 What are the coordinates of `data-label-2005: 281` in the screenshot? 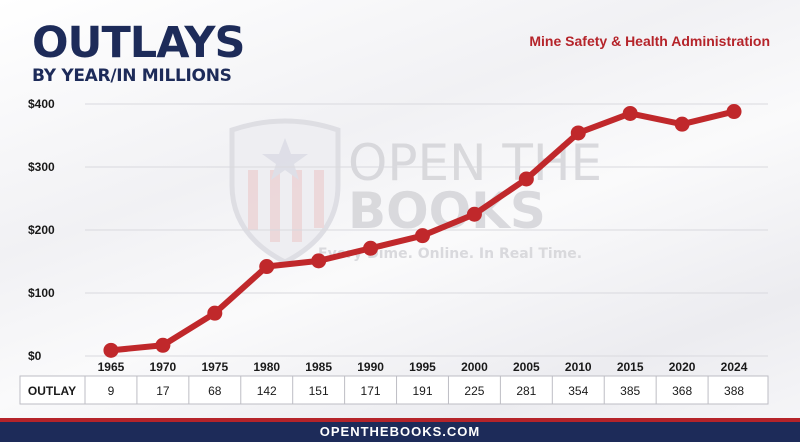 It's located at (526, 391).